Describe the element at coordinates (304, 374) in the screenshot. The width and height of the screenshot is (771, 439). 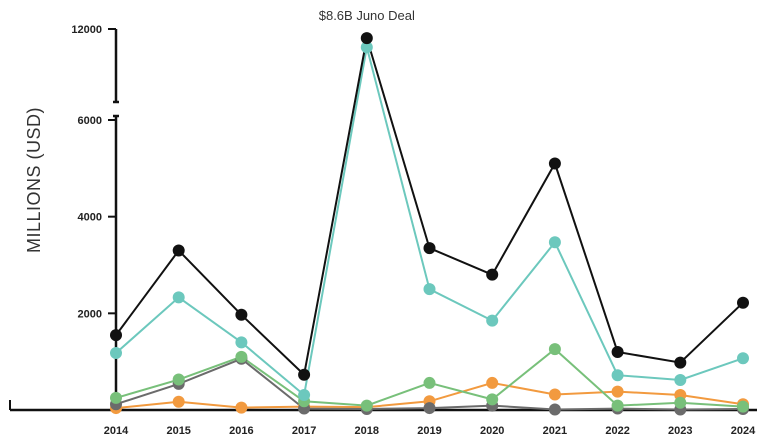
I see `series-1-point-2017` at that location.